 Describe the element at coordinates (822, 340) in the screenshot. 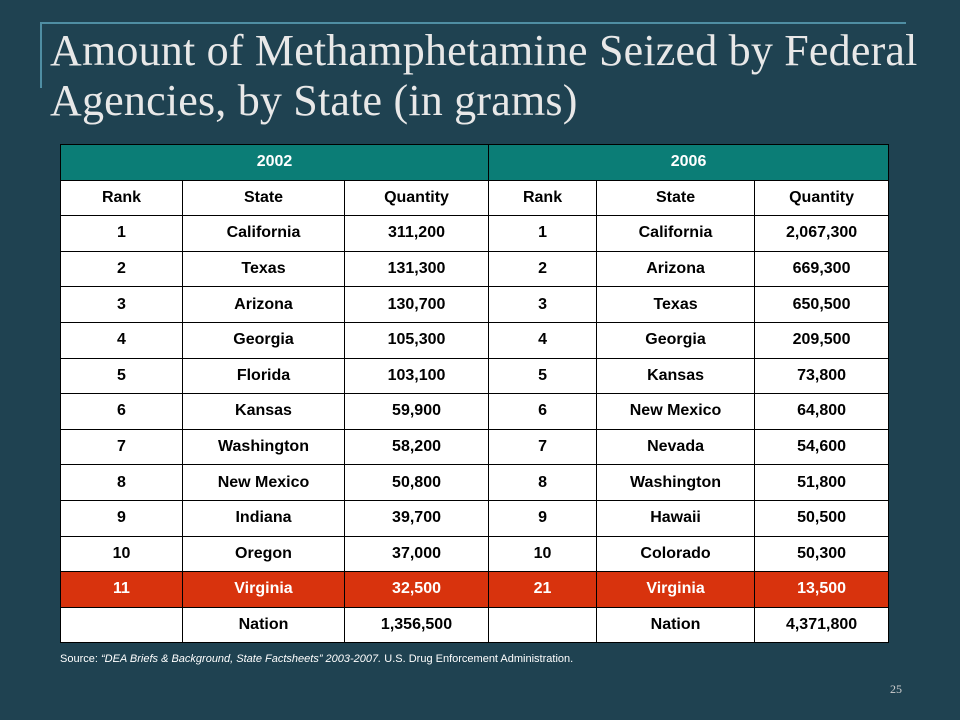

I see `cell-quantity-2006: 209,500` at that location.